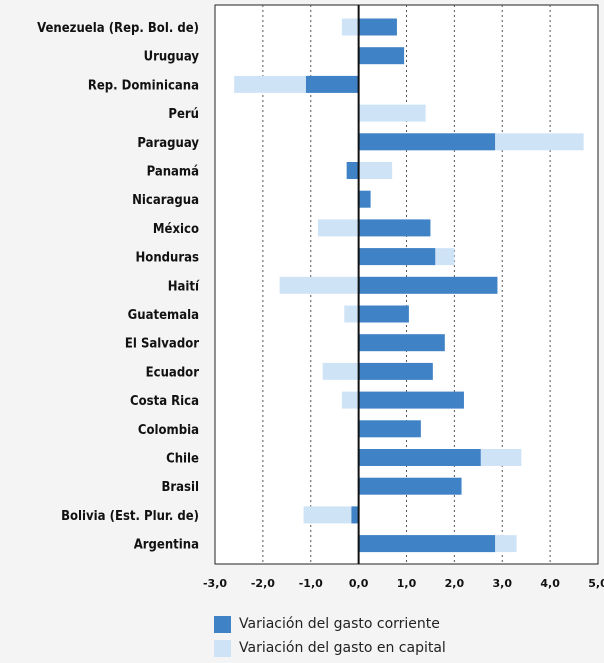  I want to click on x-tick-label: -2,0, so click(263, 583).